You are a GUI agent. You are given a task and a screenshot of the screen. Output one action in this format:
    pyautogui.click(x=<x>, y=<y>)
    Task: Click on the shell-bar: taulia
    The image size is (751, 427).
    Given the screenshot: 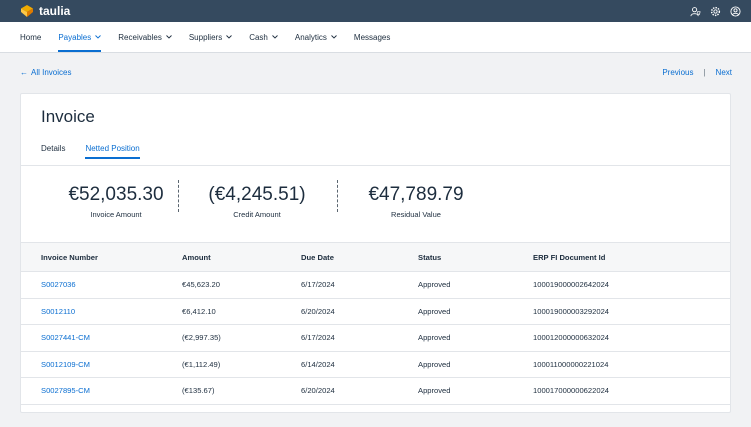 What is the action you would take?
    pyautogui.click(x=375, y=11)
    